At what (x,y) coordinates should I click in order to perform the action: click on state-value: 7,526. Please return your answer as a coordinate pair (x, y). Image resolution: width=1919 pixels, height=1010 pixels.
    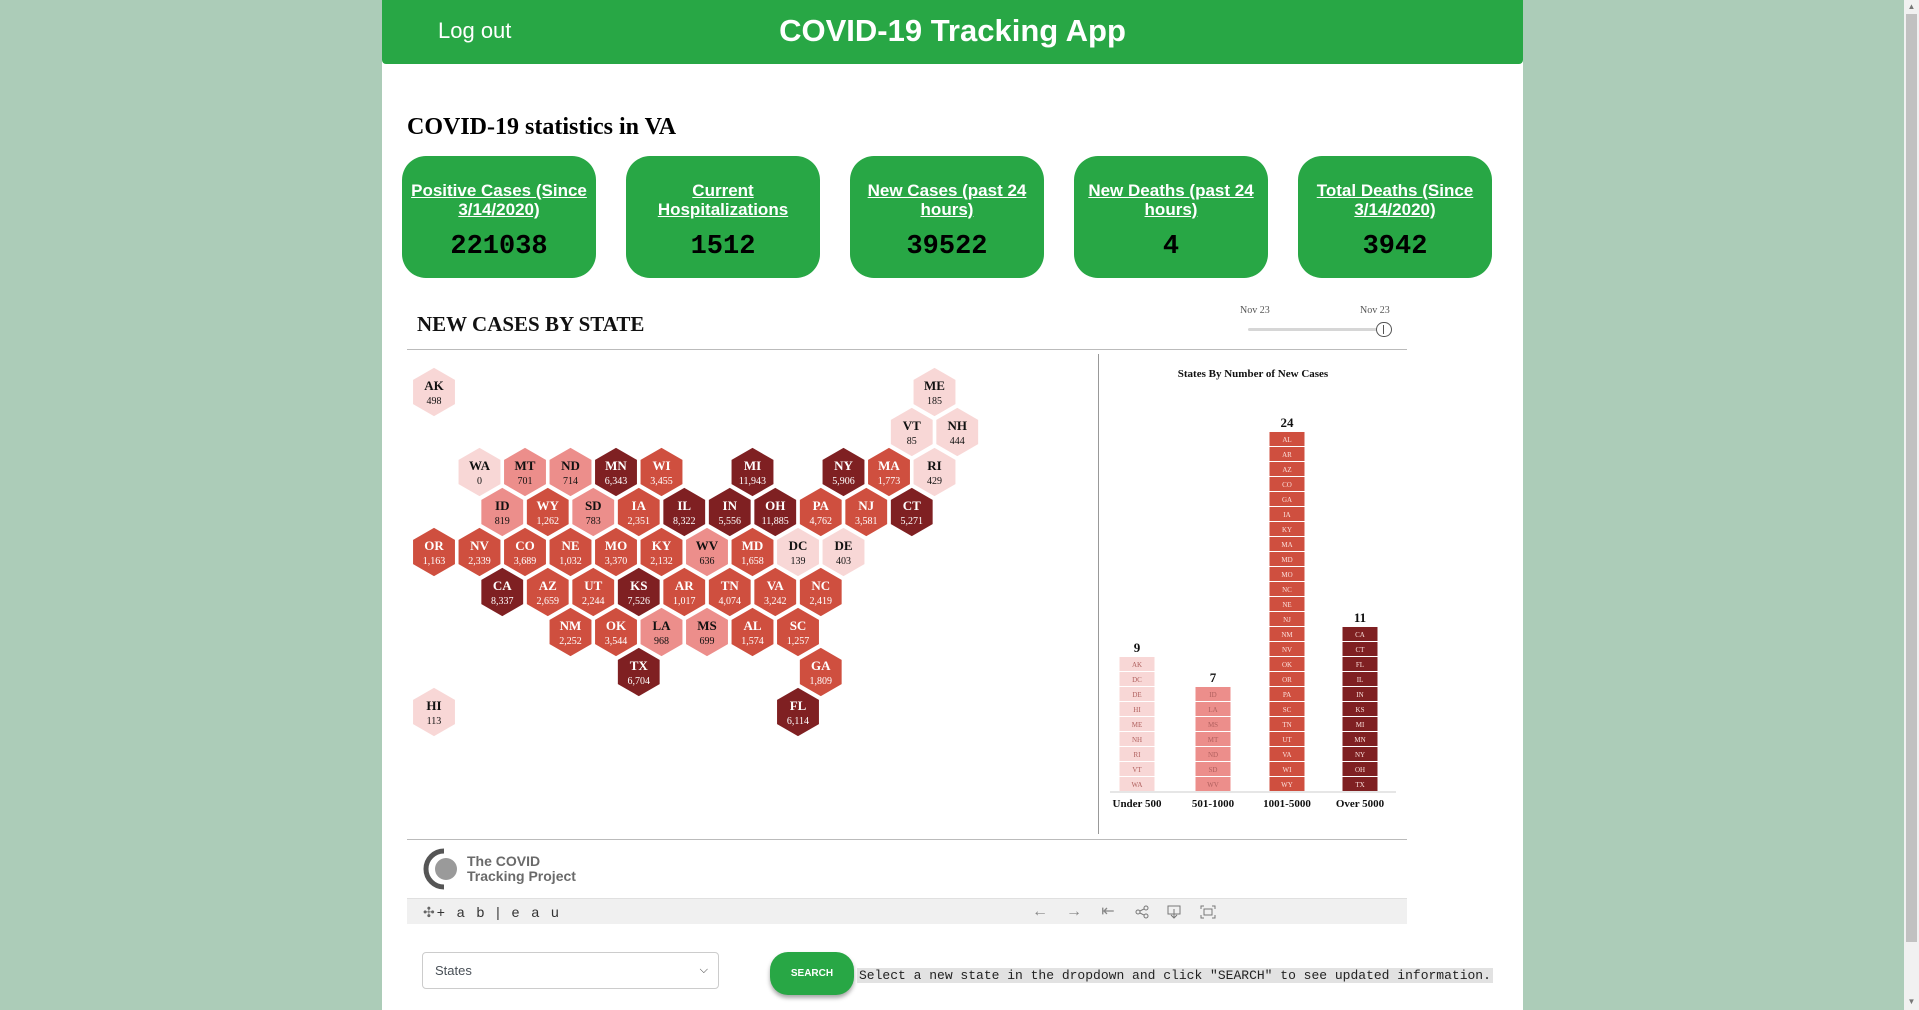
    Looking at the image, I should click on (639, 601).